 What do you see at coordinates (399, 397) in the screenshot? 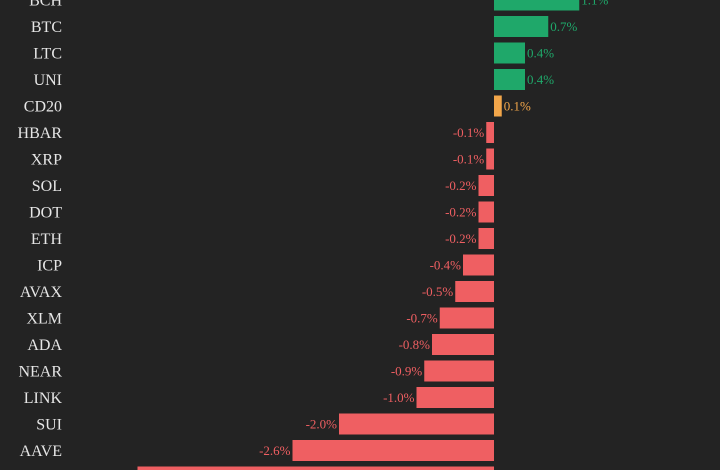
I see `data-label-link: -1.0%` at bounding box center [399, 397].